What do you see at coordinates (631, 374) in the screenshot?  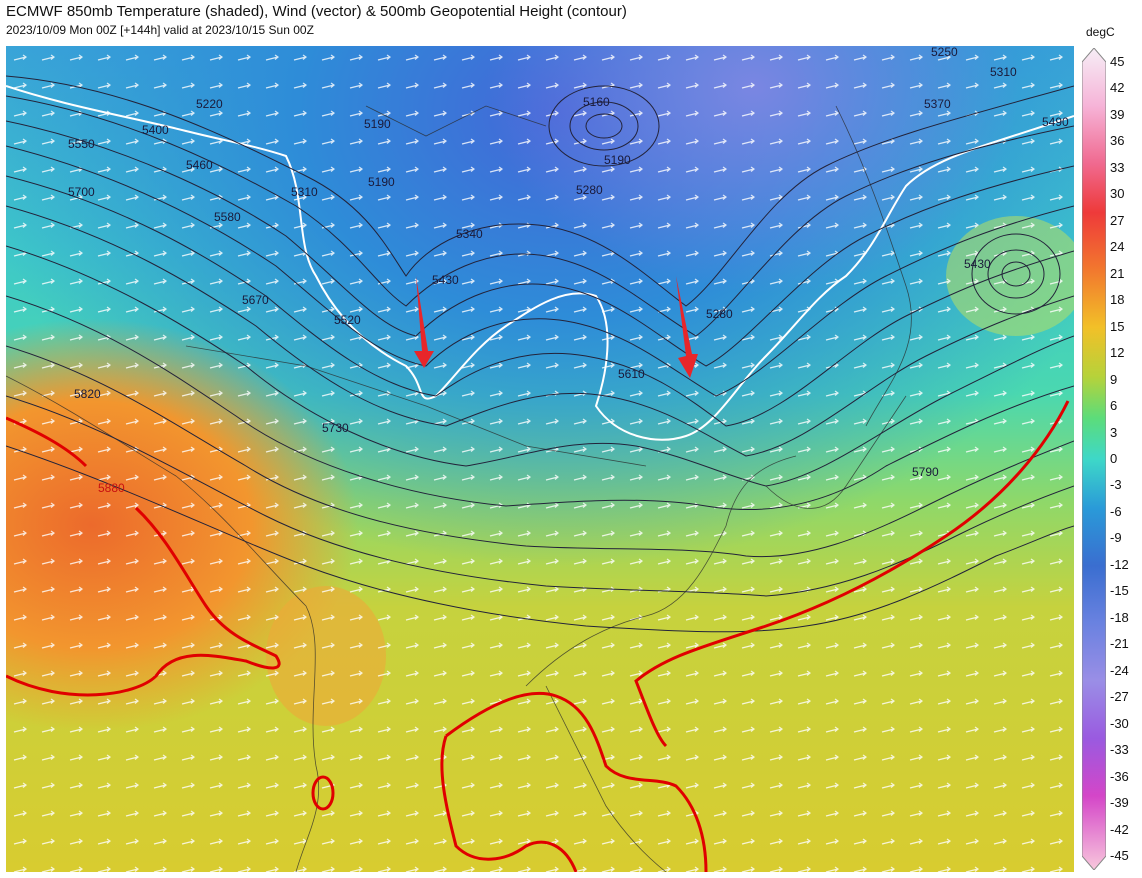 I see `contour-label: 5610` at bounding box center [631, 374].